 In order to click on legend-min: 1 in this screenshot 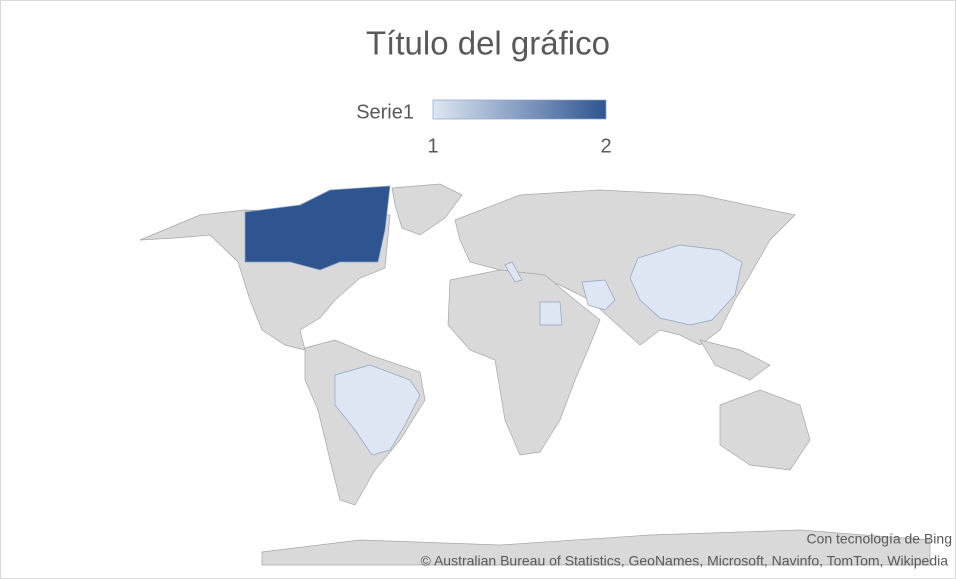, I will do `click(432, 146)`.